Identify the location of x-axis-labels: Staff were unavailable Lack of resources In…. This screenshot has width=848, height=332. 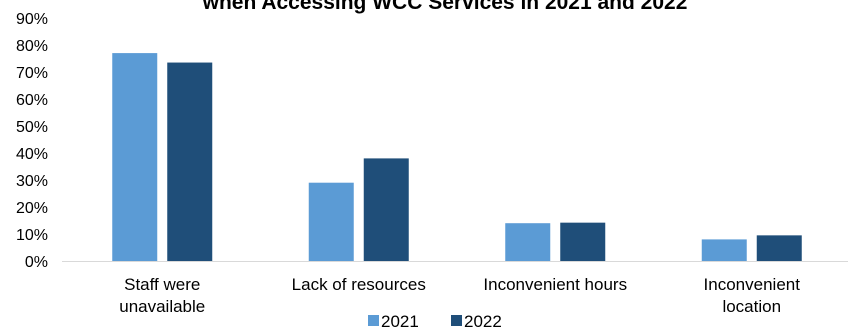
(459, 295).